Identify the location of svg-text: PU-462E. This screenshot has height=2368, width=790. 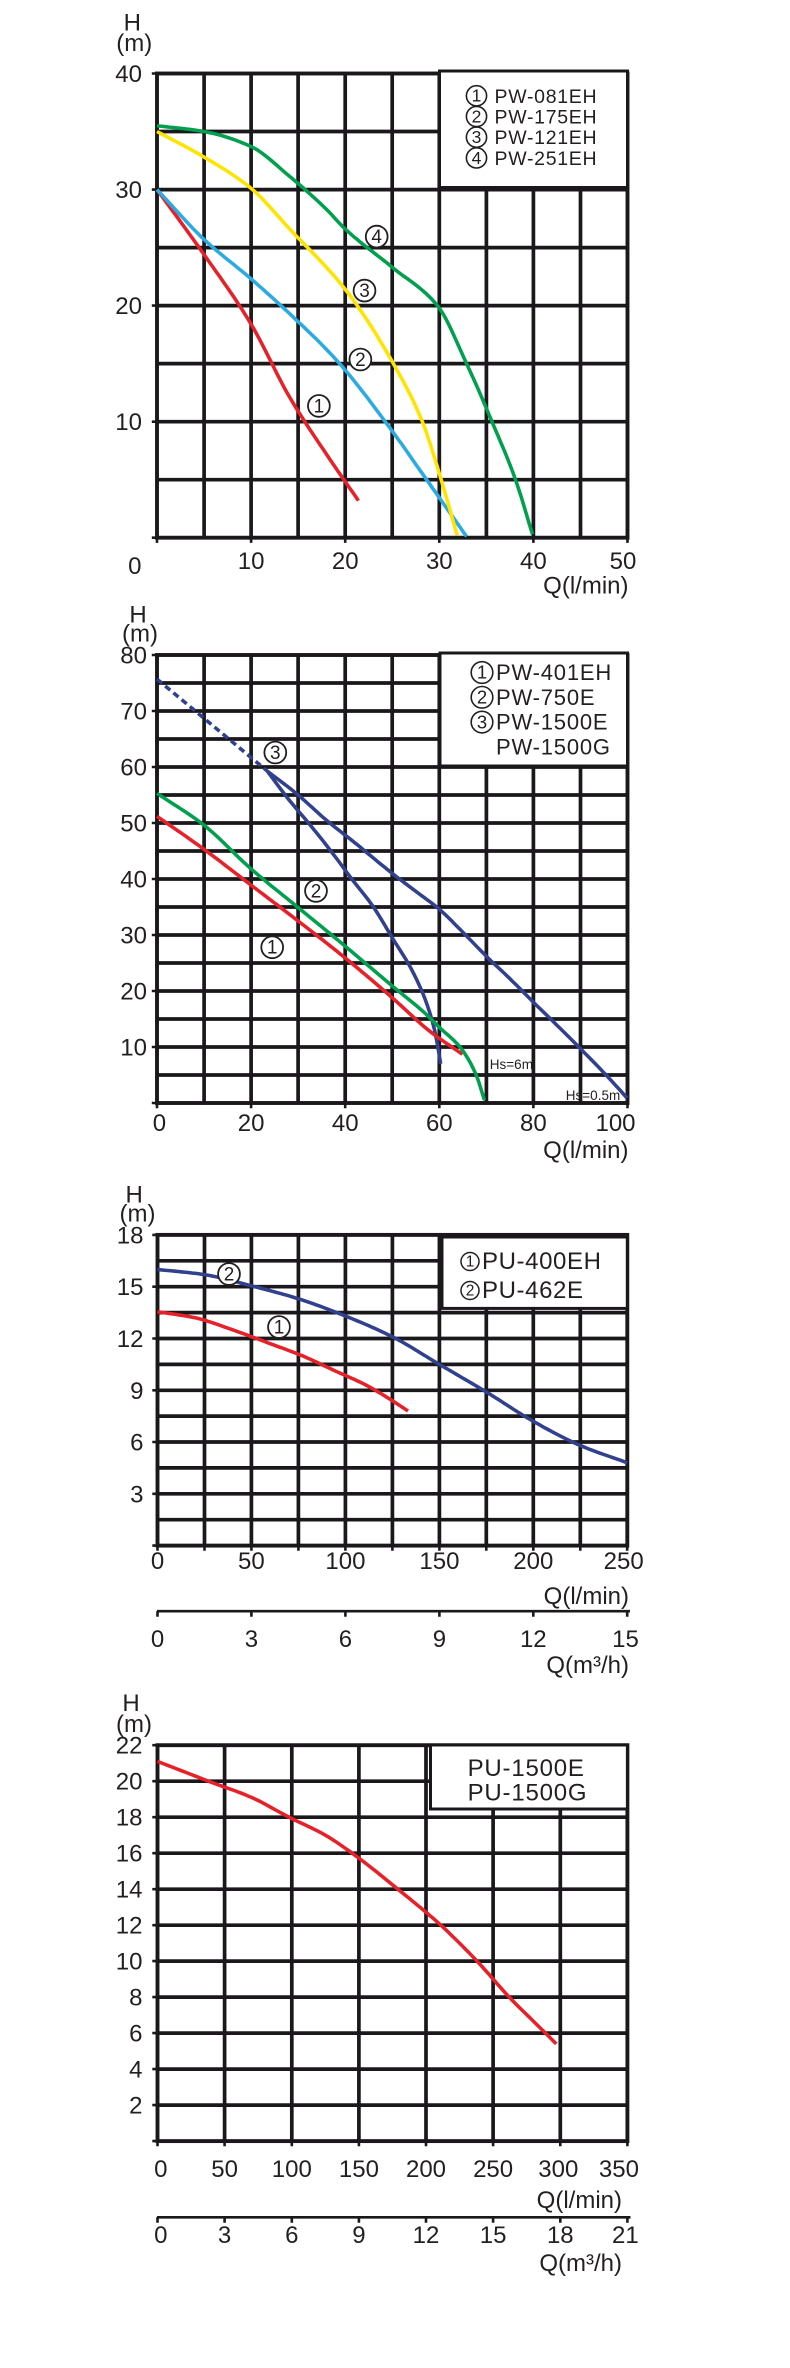
(533, 1290).